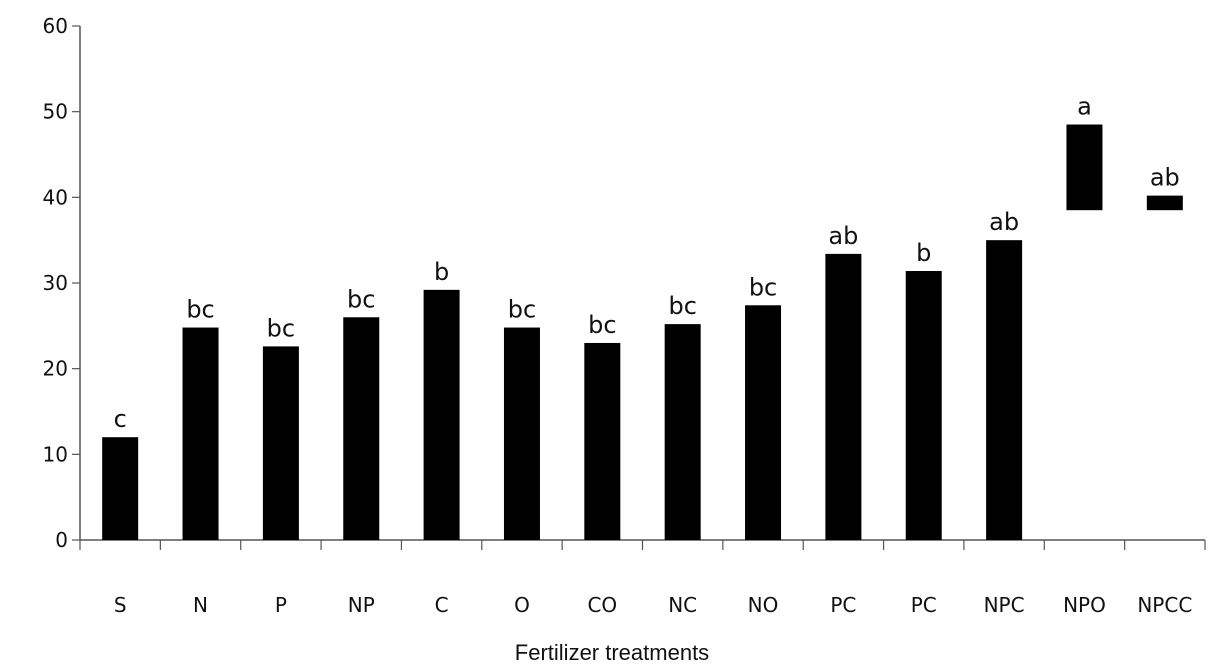 The height and width of the screenshot is (667, 1217). Describe the element at coordinates (55, 26) in the screenshot. I see `y-tick-label: 60` at that location.